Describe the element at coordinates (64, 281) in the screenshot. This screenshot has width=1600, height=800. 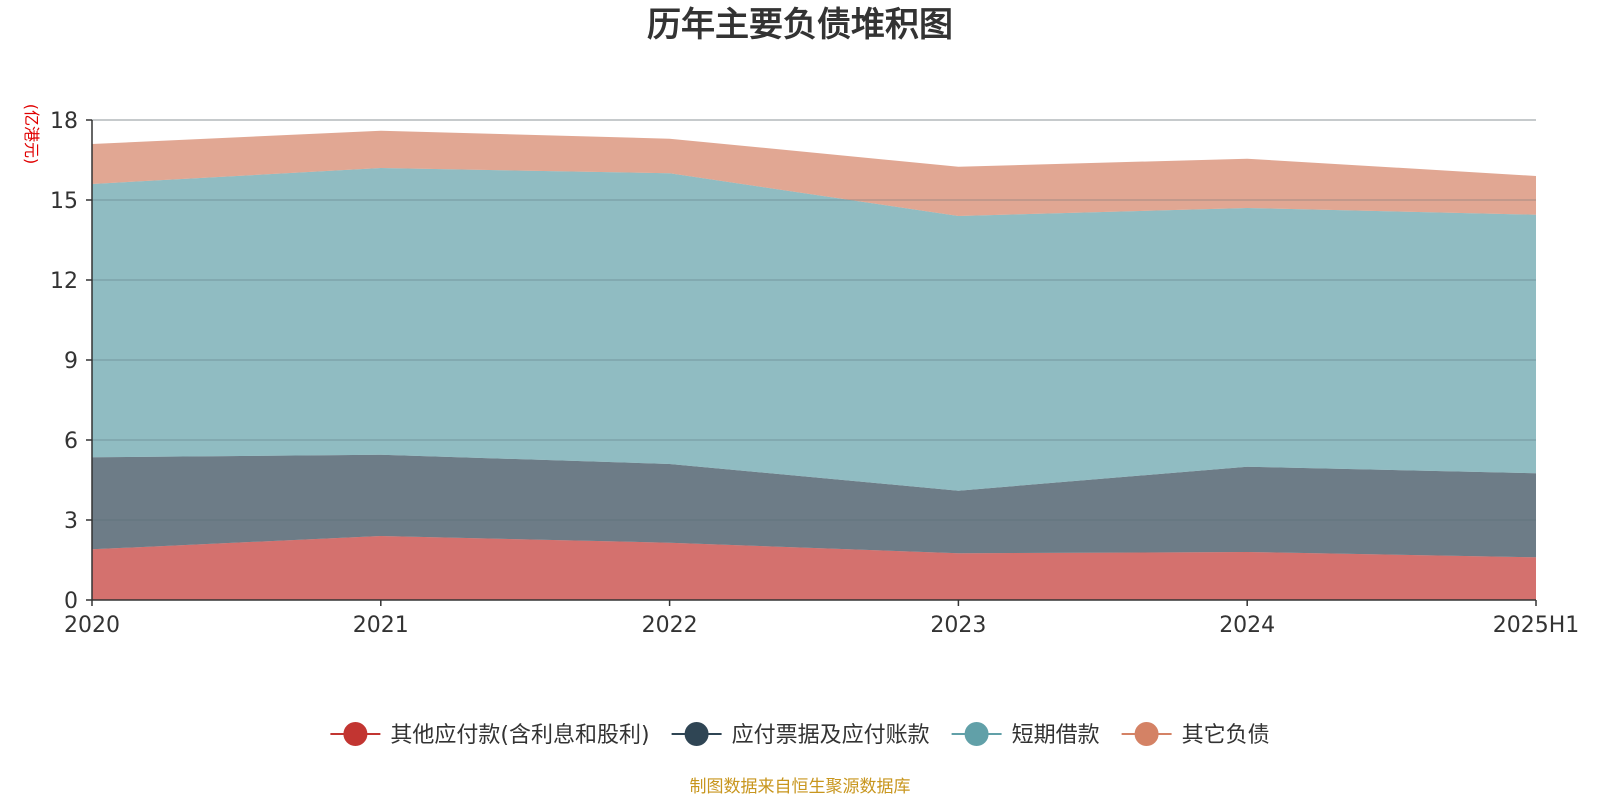
I see `y-tick-label-12: 12` at that location.